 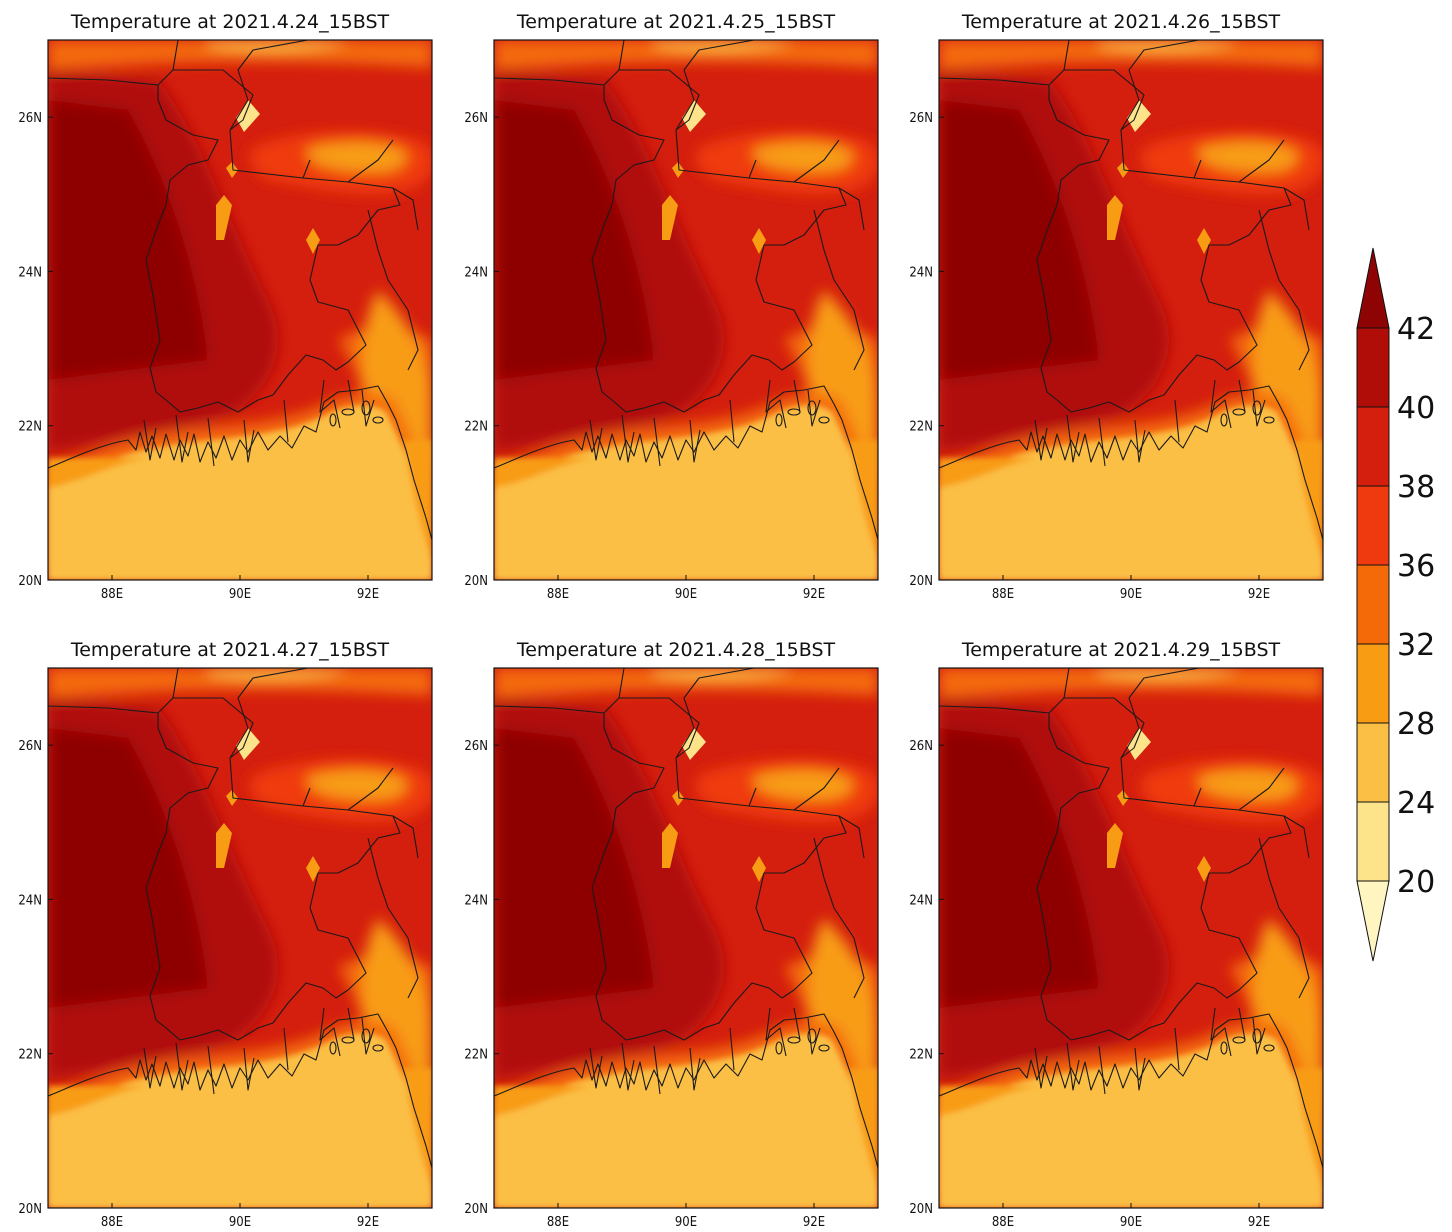 What do you see at coordinates (1395, 604) in the screenshot?
I see `colorbar: 20 24 28 32 36 38 40 42` at bounding box center [1395, 604].